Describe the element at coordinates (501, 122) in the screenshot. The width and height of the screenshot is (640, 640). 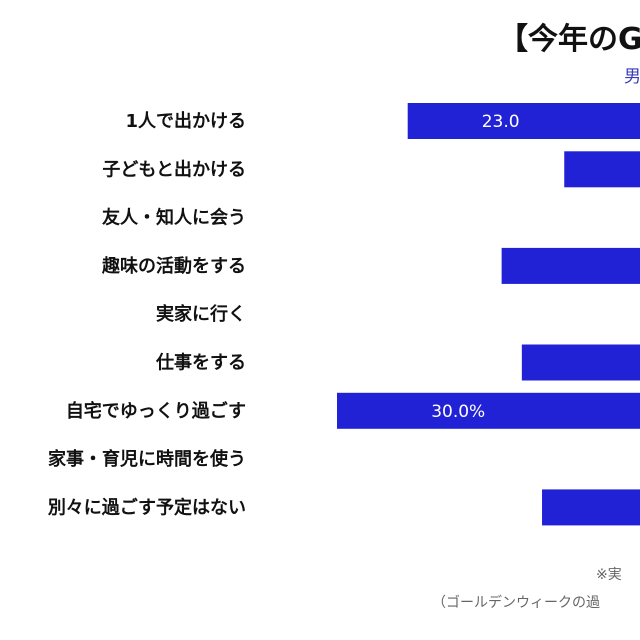
I see `bar-value-label: 23.0` at that location.